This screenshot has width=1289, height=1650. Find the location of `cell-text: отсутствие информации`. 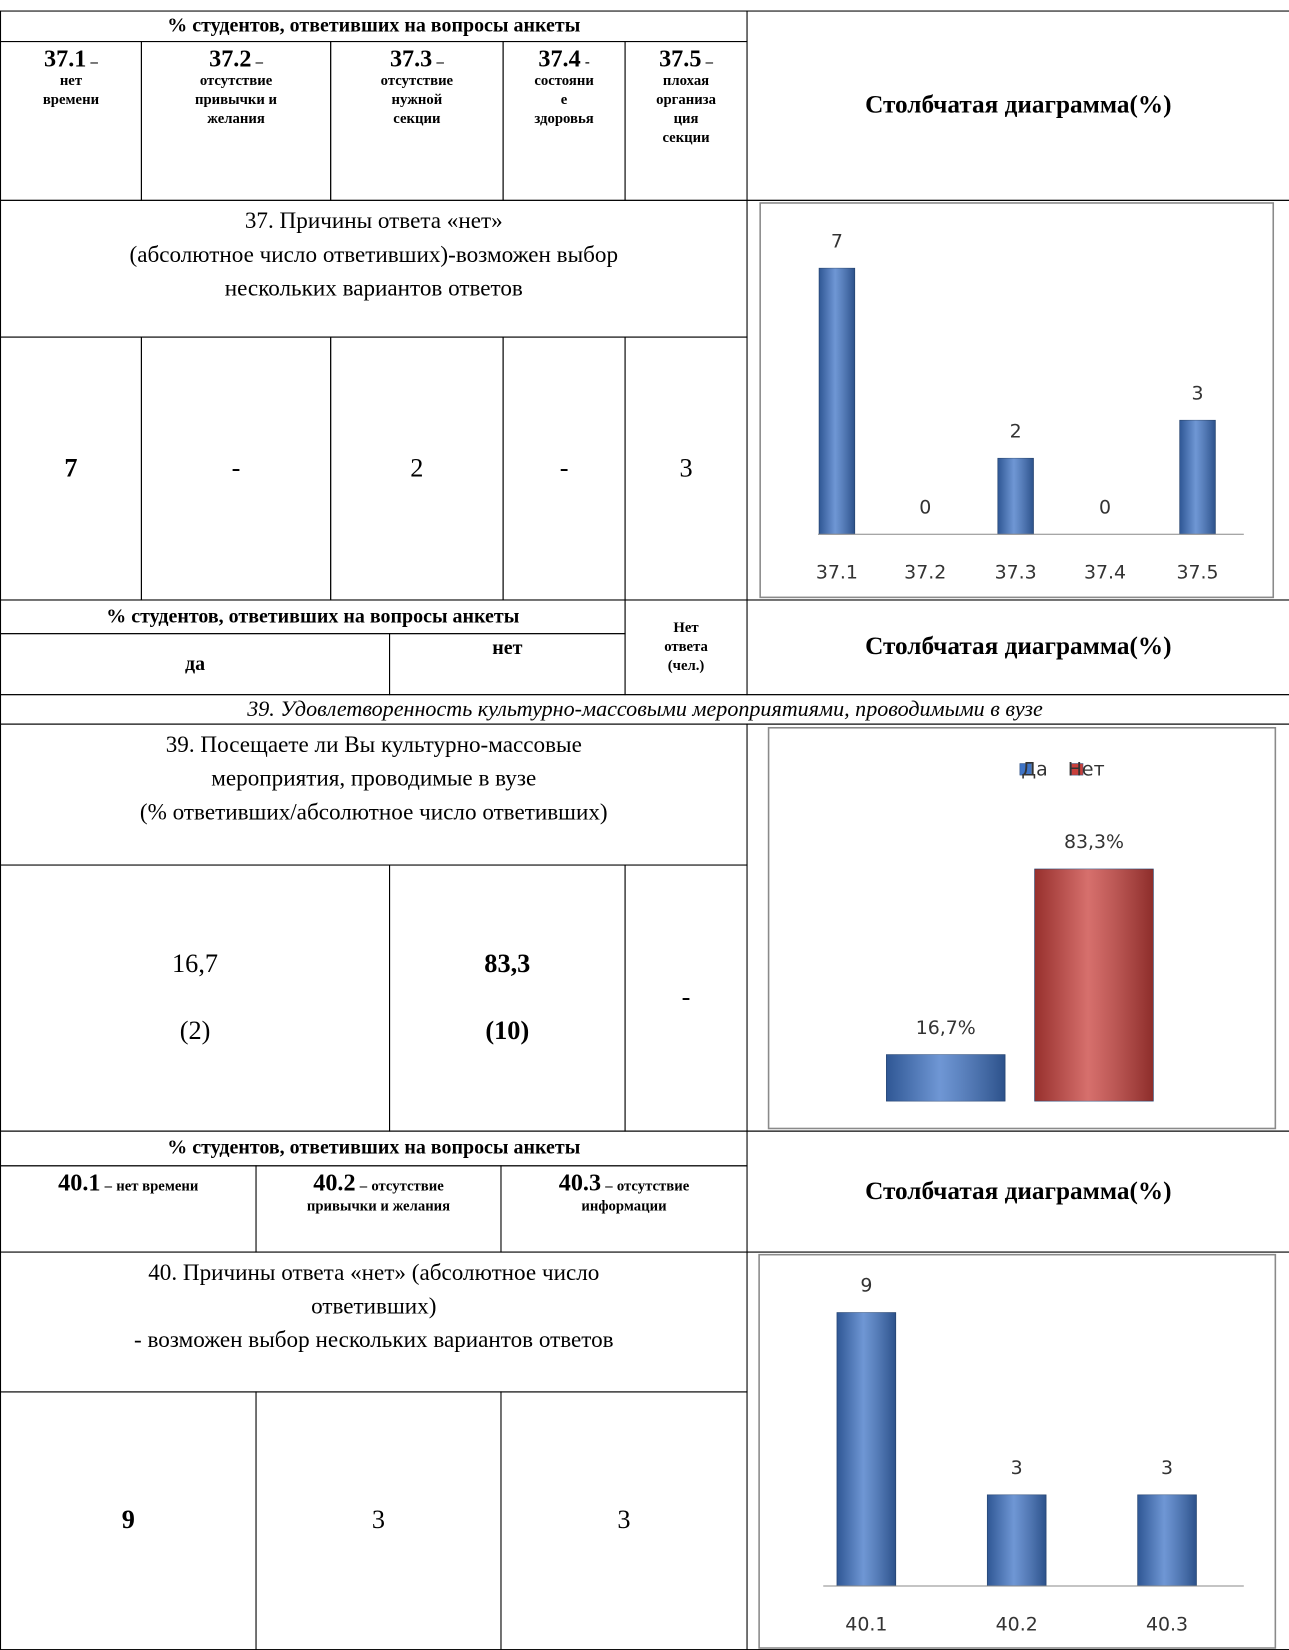

cell-text: отсутствие информации is located at coordinates (635, 1196).